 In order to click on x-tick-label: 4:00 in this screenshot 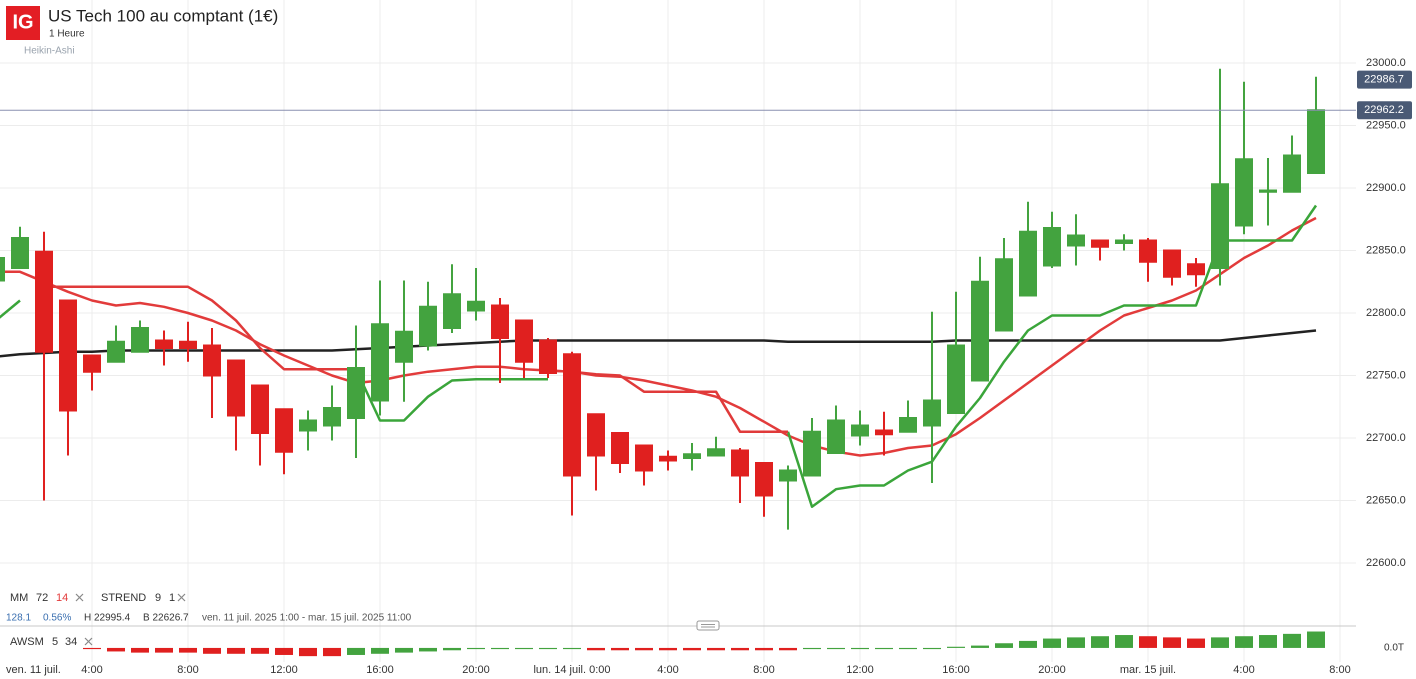, I will do `click(1243, 670)`.